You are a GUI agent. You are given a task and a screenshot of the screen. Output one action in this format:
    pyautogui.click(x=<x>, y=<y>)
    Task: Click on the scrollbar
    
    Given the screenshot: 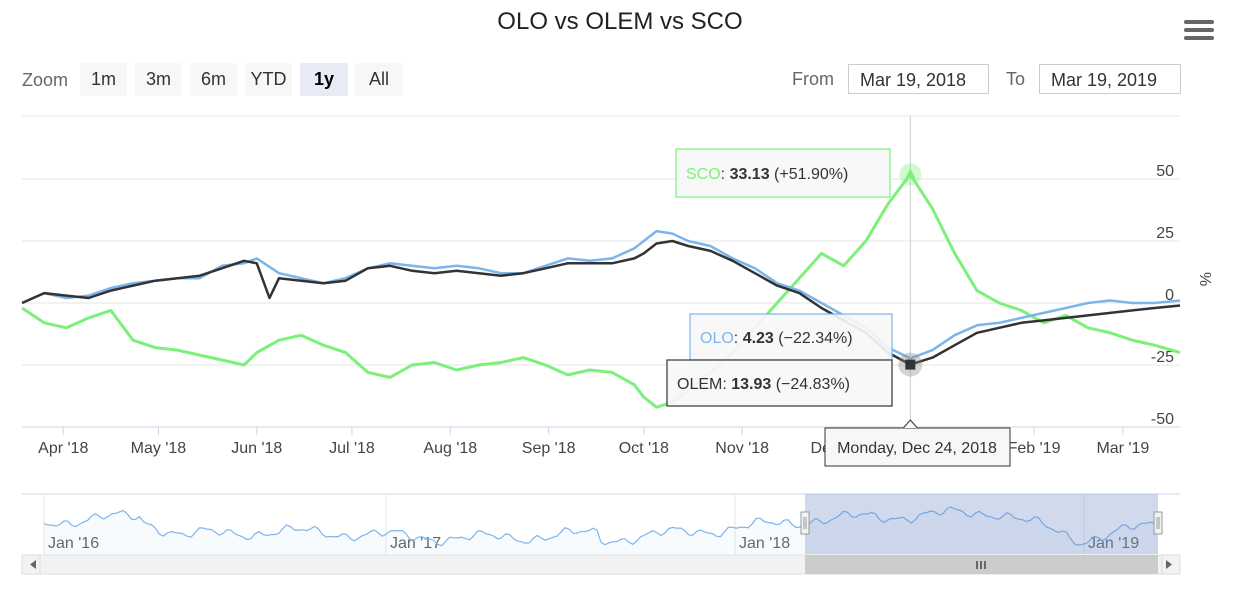 What is the action you would take?
    pyautogui.click(x=601, y=564)
    